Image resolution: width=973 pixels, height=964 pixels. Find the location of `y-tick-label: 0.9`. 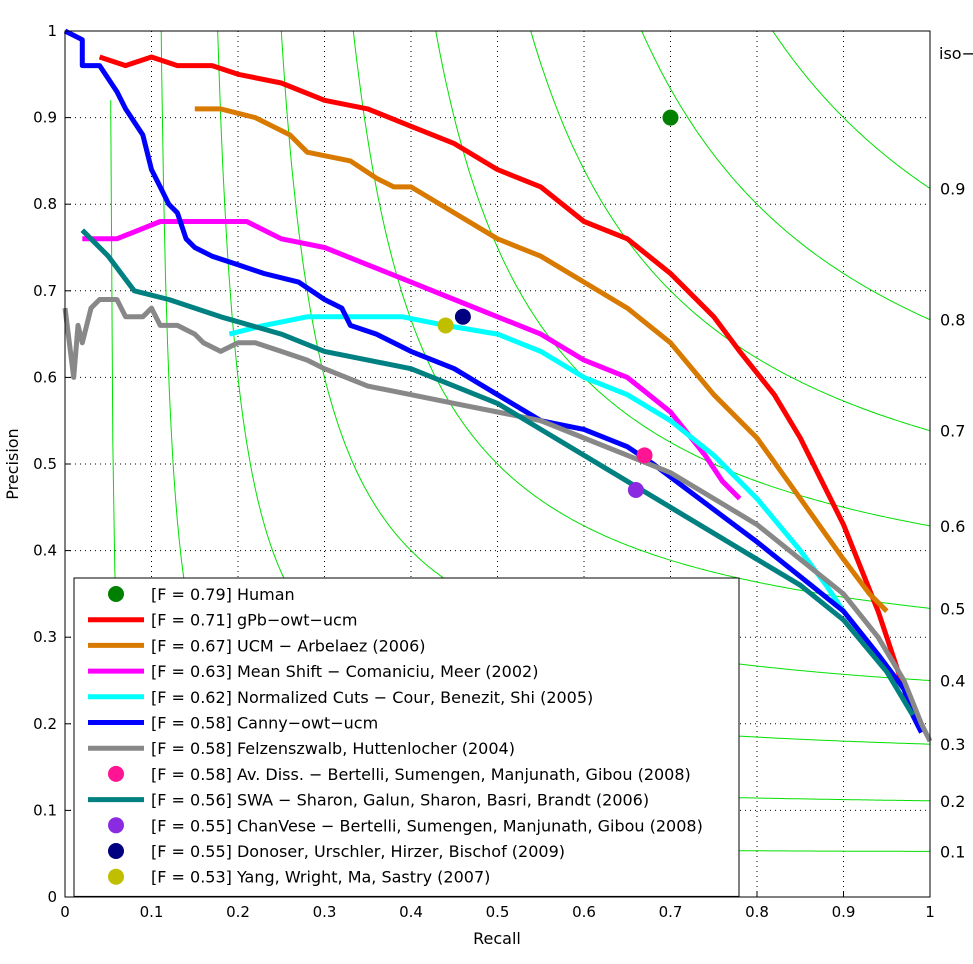

y-tick-label: 0.9 is located at coordinates (45, 118).